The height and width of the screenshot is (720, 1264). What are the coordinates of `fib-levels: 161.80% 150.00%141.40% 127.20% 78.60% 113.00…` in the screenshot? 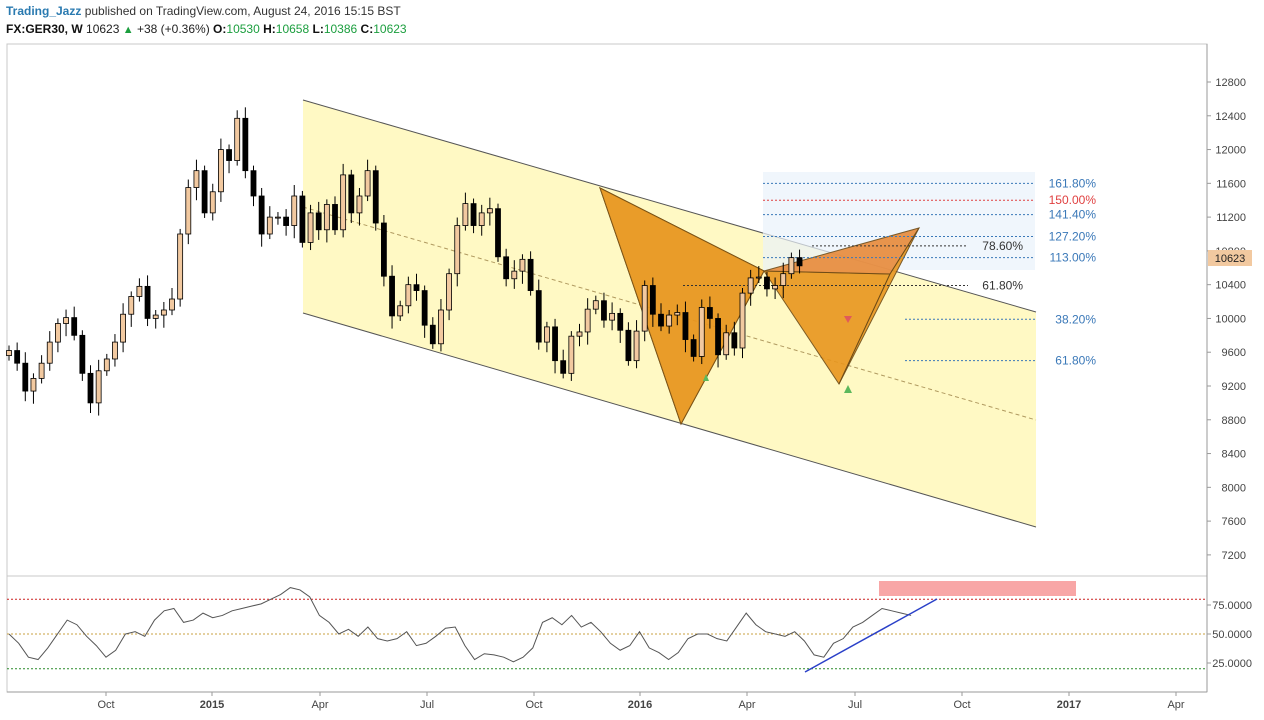 It's located at (889, 272).